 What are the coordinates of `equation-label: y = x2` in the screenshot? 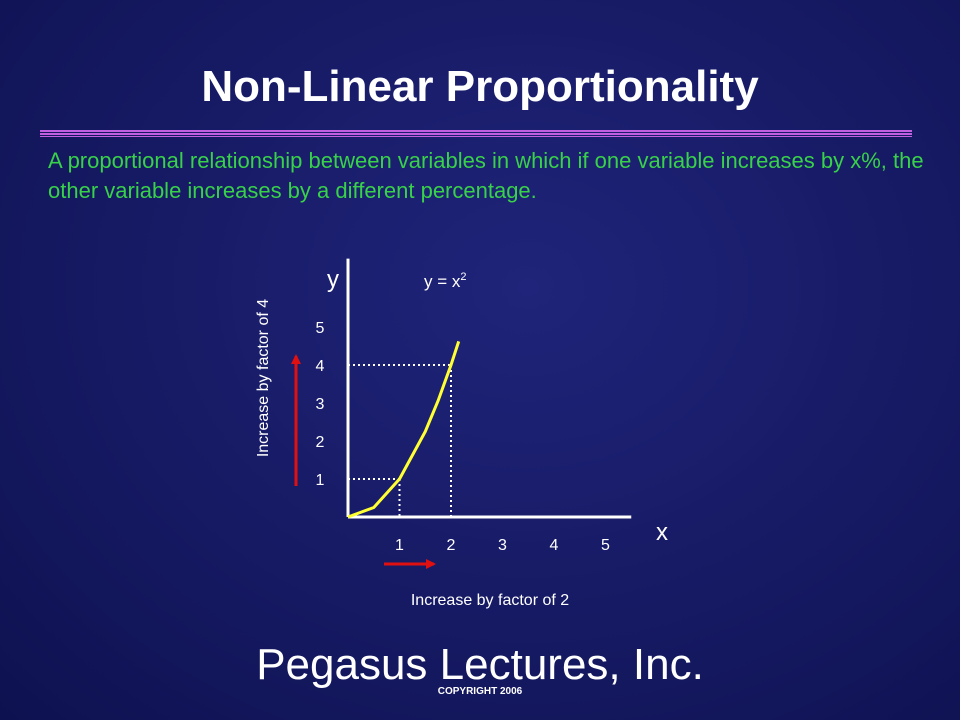 It's located at (445, 281).